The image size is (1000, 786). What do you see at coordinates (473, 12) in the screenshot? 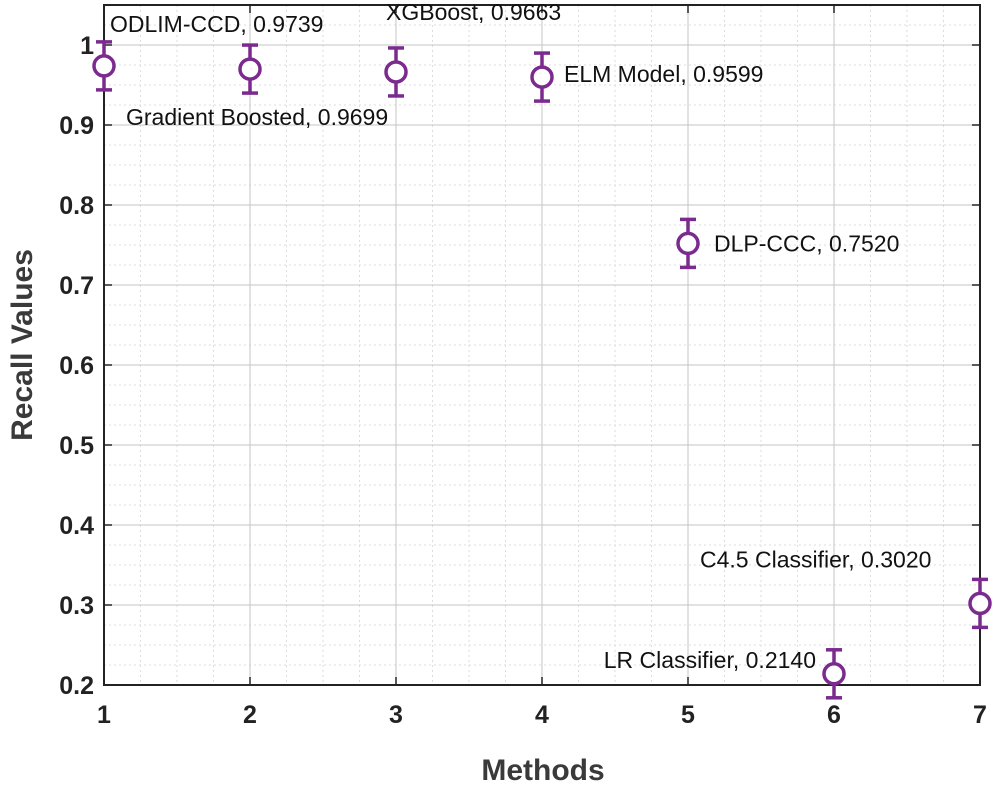
I see `data-point-label: XGBoost, 0.9663` at bounding box center [473, 12].